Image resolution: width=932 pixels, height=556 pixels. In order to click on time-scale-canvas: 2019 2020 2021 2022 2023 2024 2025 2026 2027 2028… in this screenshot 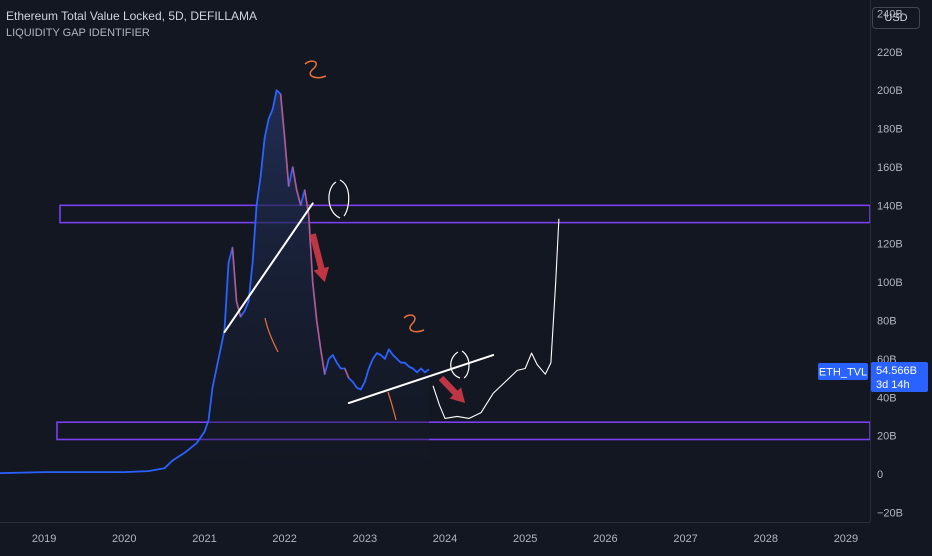, I will do `click(435, 537)`.